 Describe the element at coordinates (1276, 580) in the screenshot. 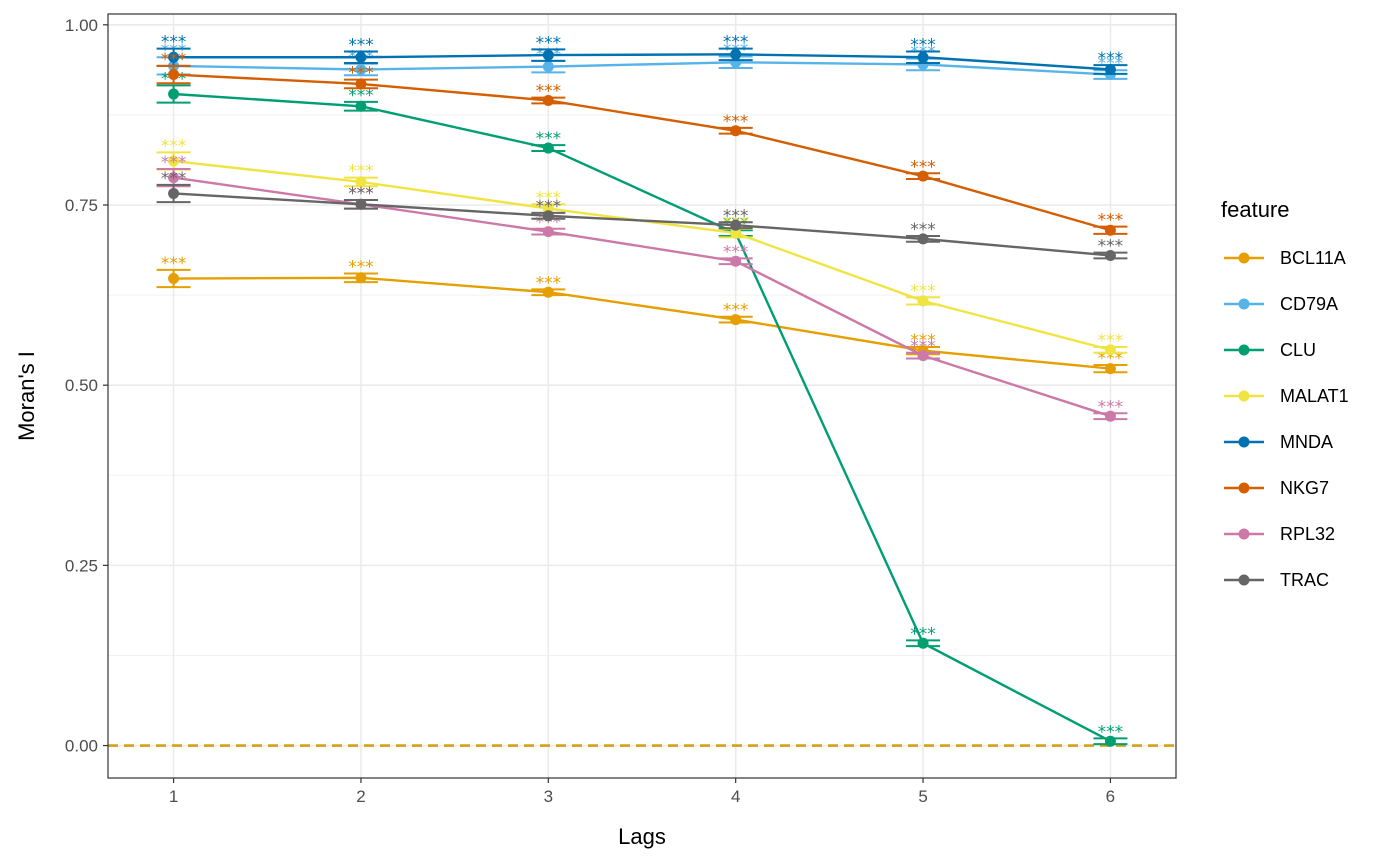

I see `legend-item-trac: TRAC` at that location.